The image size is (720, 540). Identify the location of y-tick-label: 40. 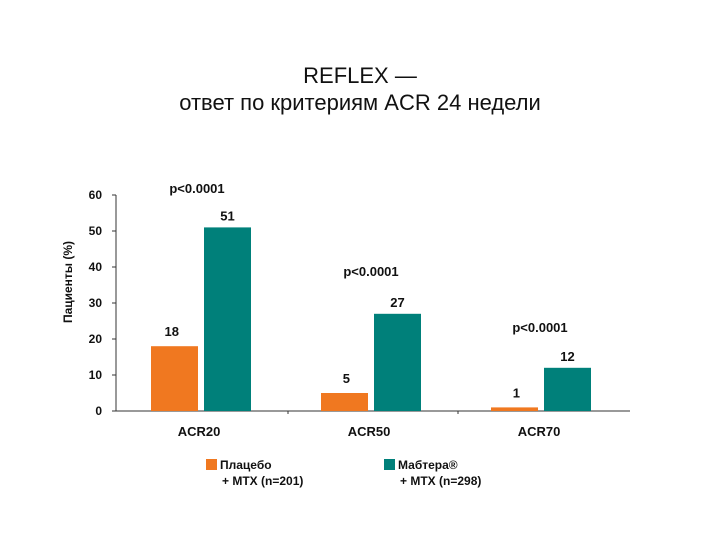
(96, 267).